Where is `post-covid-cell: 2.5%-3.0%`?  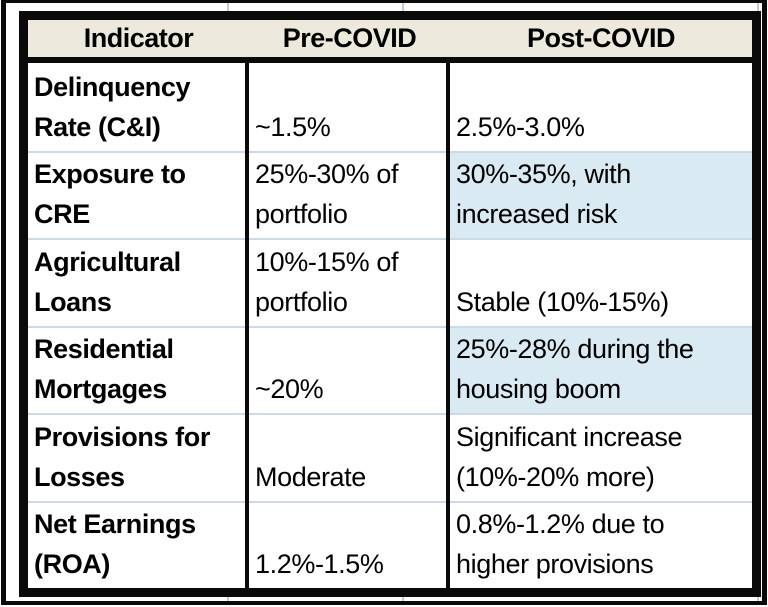
post-covid-cell: 2.5%-3.0% is located at coordinates (520, 126).